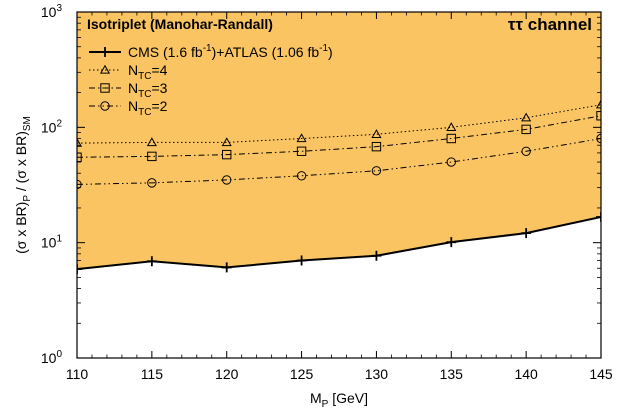 This screenshot has height=413, width=617. What do you see at coordinates (159, 88) in the screenshot?
I see `legend-ntc3-value: =3` at bounding box center [159, 88].